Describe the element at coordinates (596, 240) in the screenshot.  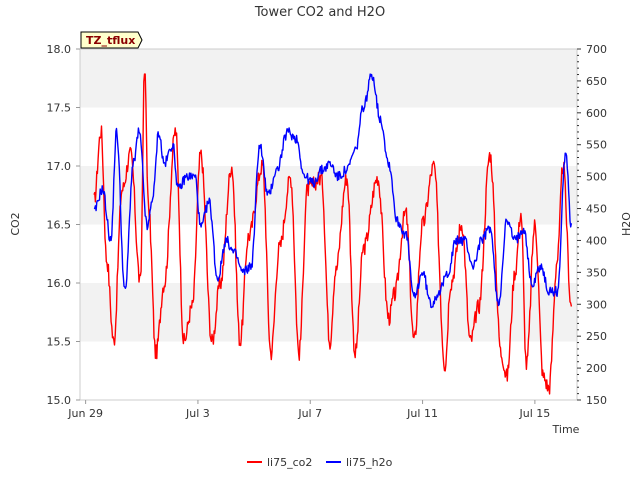
I see `right-tick-label: 400` at that location.